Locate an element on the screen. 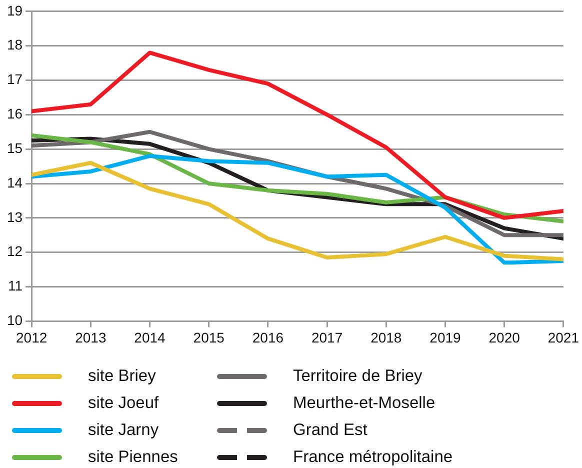 The height and width of the screenshot is (468, 582). y-tick-label: 14 is located at coordinates (14, 182).